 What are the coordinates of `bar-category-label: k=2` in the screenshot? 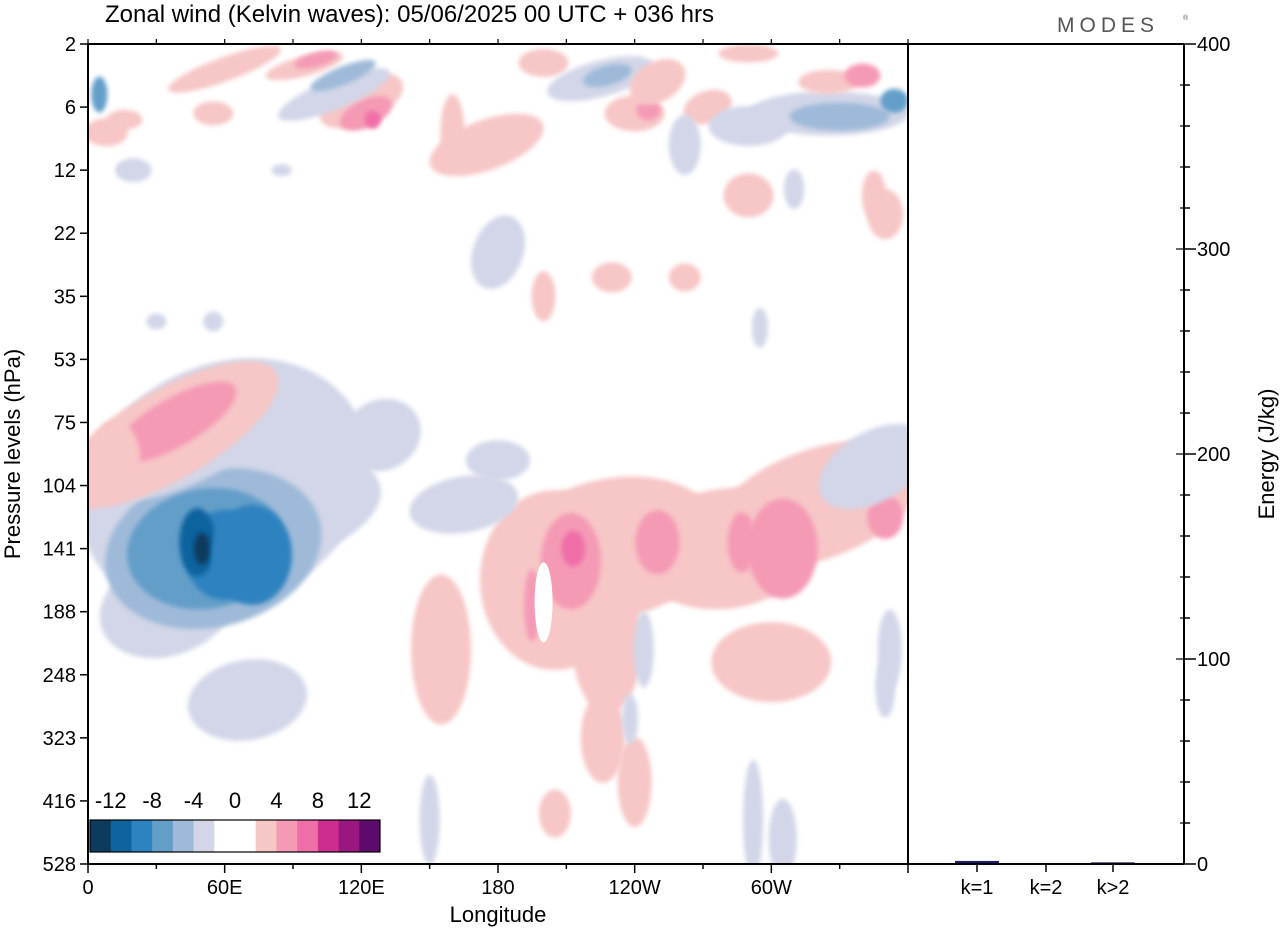 It's located at (1046, 888).